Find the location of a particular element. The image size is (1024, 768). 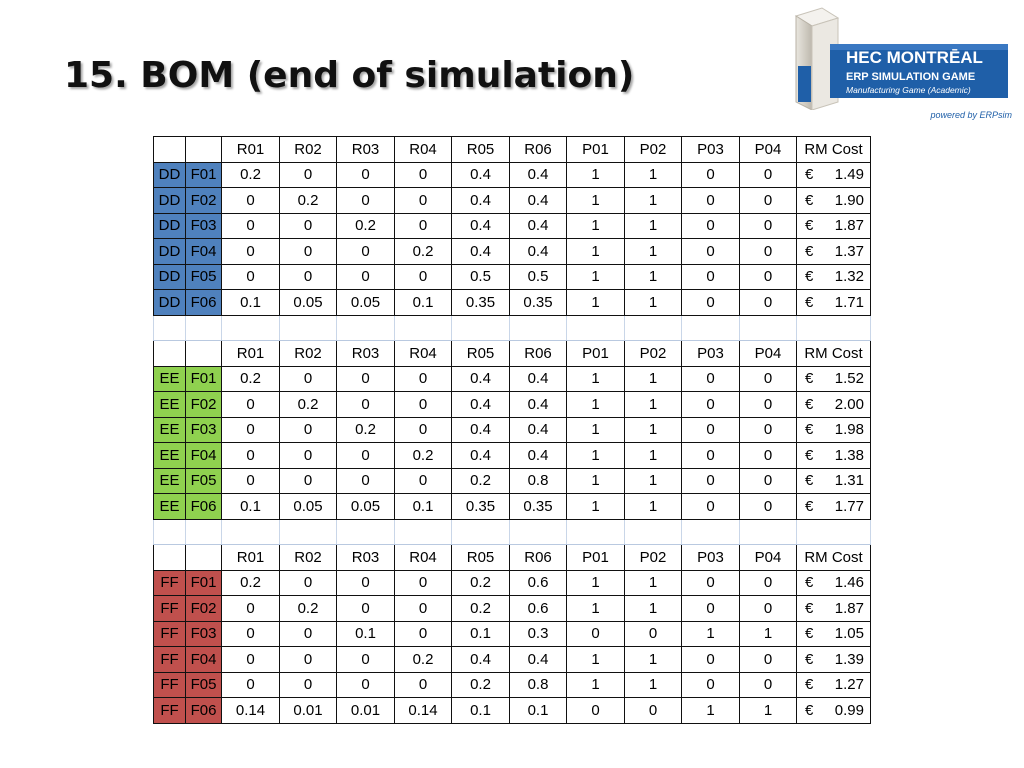

cost-value: €2.00 is located at coordinates (834, 404).